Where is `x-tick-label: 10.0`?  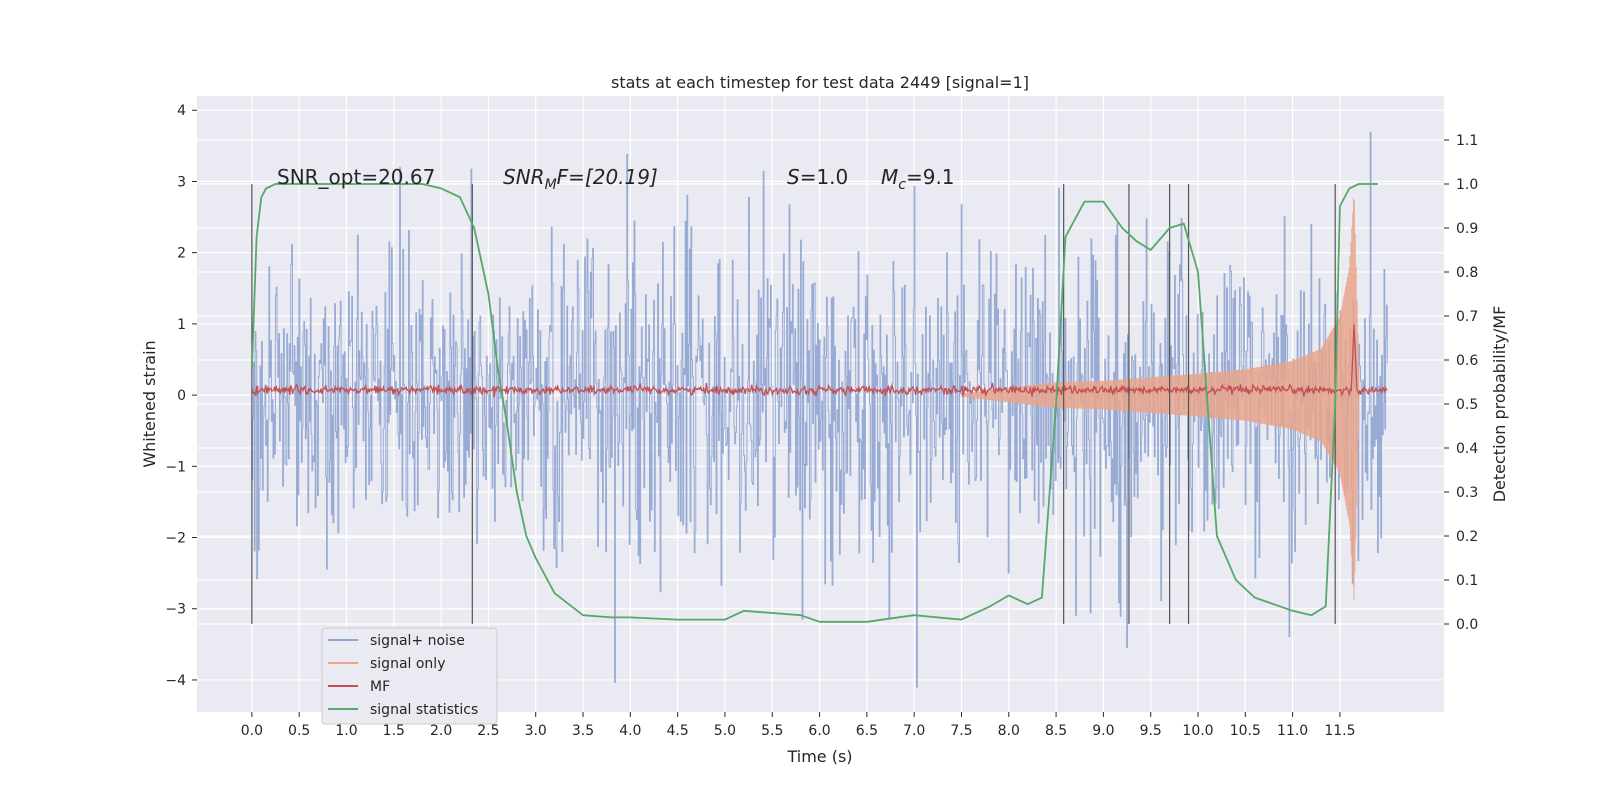 x-tick-label: 10.0 is located at coordinates (1197, 731).